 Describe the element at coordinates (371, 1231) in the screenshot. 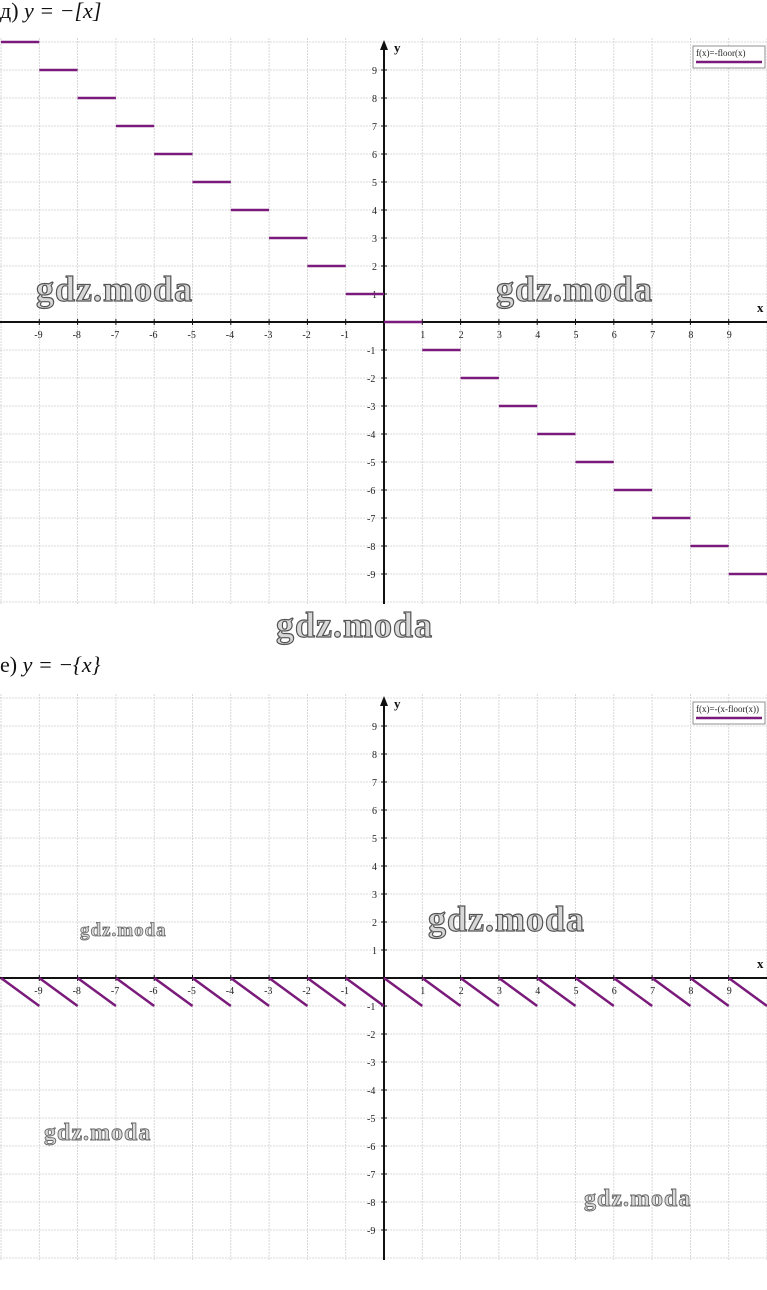

I see `chart-b-y-tick-label: -9` at that location.